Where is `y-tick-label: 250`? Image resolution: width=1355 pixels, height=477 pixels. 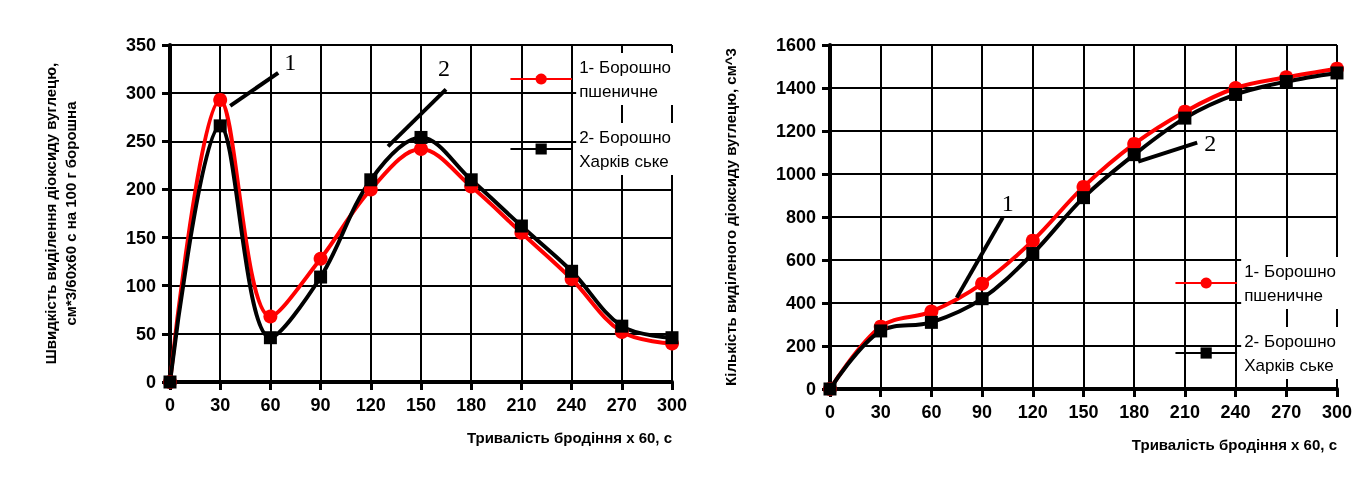 y-tick-label: 250 is located at coordinates (140, 141).